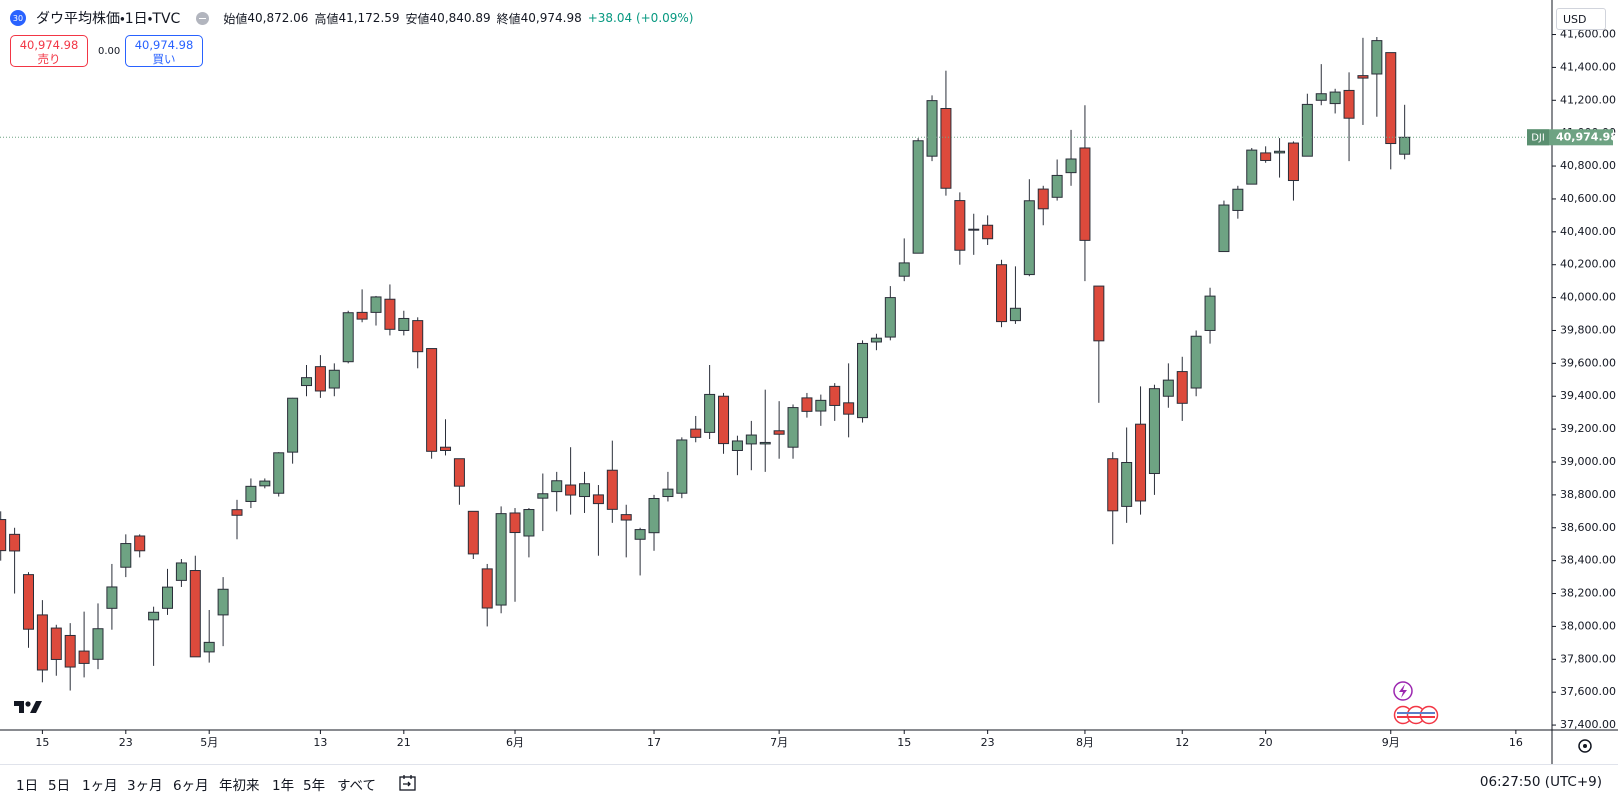 The image size is (1618, 800). Describe the element at coordinates (1581, 19) in the screenshot. I see `currency-selector: USD` at that location.